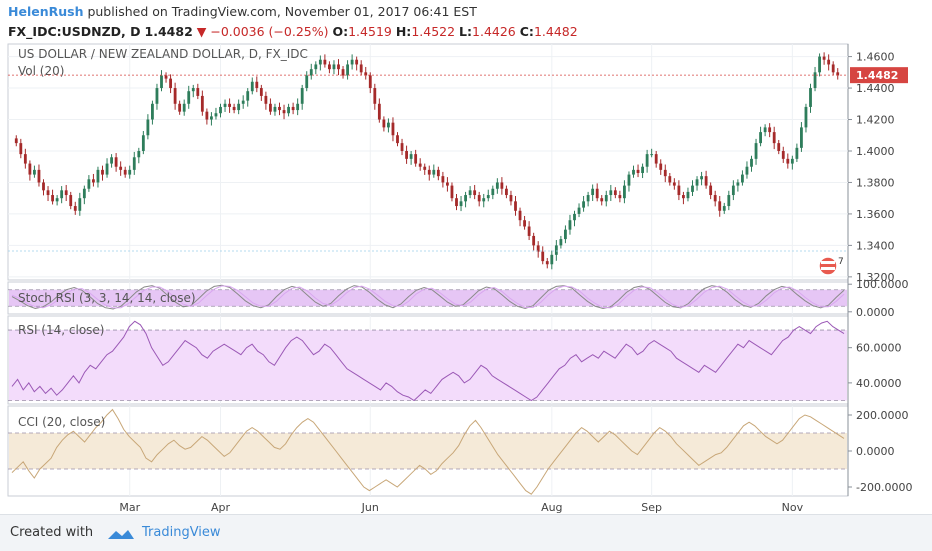  What do you see at coordinates (651, 507) in the screenshot?
I see `x-tick-label: Sep` at bounding box center [651, 507].